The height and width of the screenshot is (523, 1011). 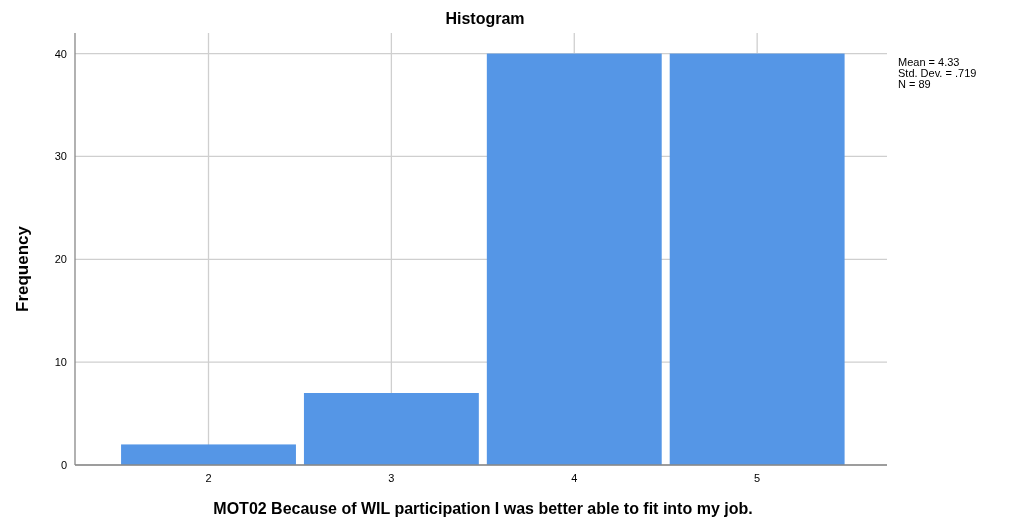 What do you see at coordinates (60, 156) in the screenshot?
I see `y-tick-label: 30` at bounding box center [60, 156].